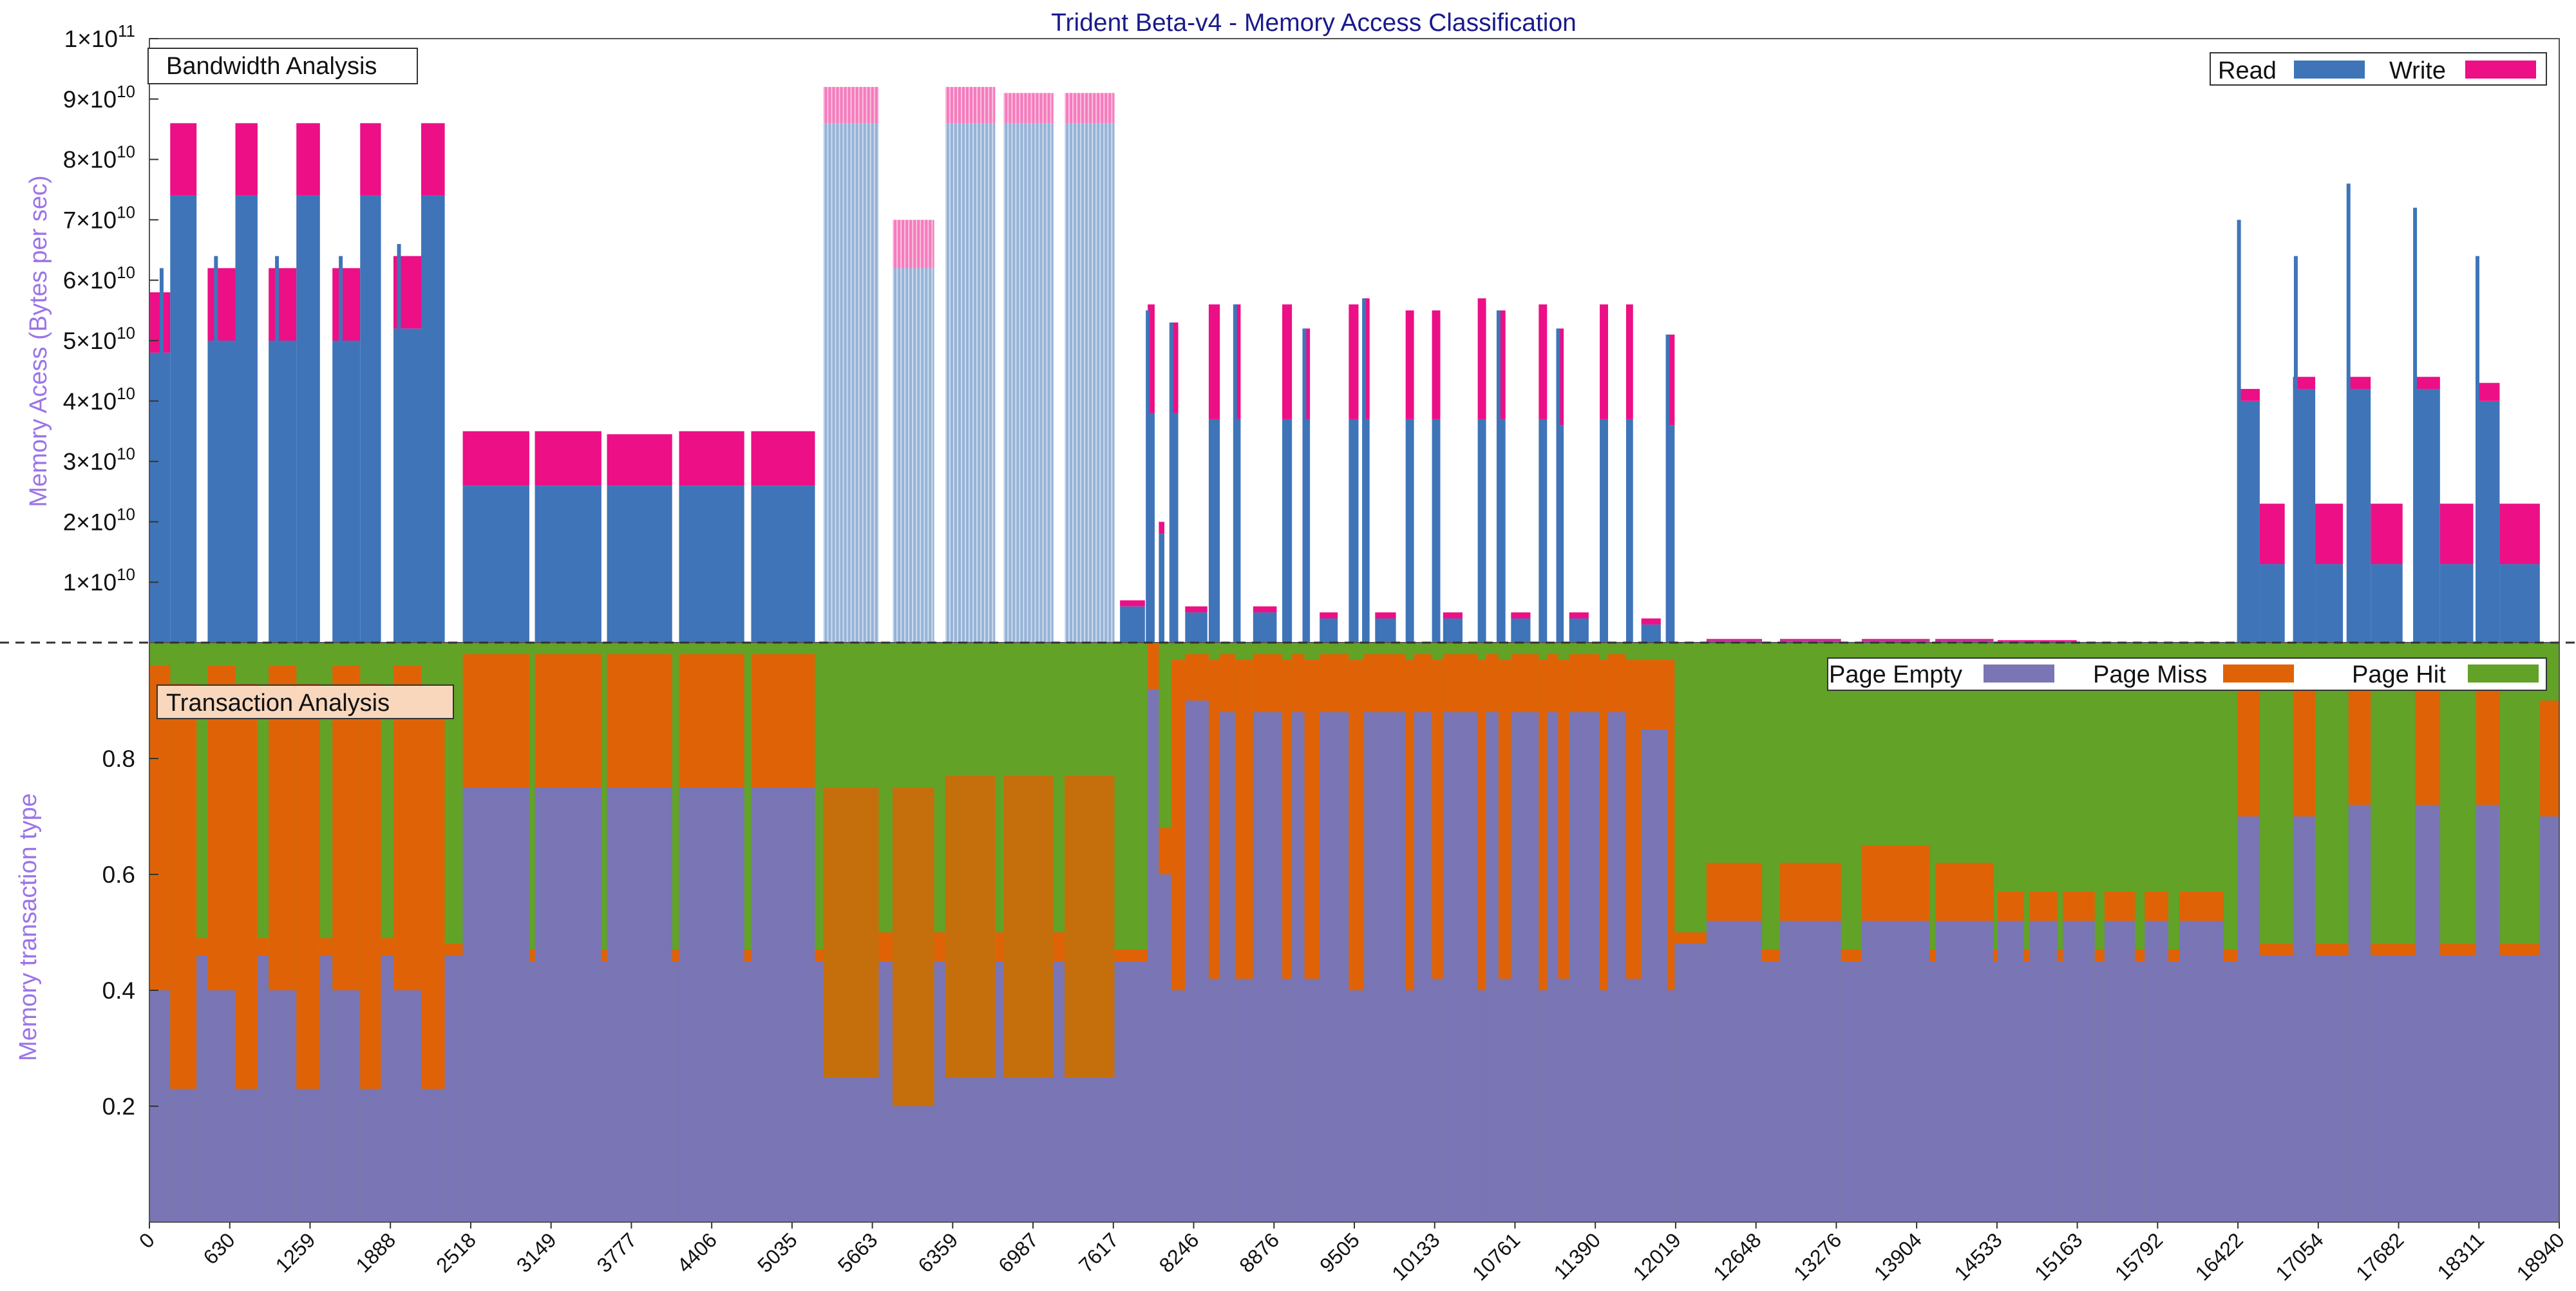 Image resolution: width=2576 pixels, height=1291 pixels. What do you see at coordinates (28, 927) in the screenshot?
I see `transaction-y-axis-label: Memory transaction type` at bounding box center [28, 927].